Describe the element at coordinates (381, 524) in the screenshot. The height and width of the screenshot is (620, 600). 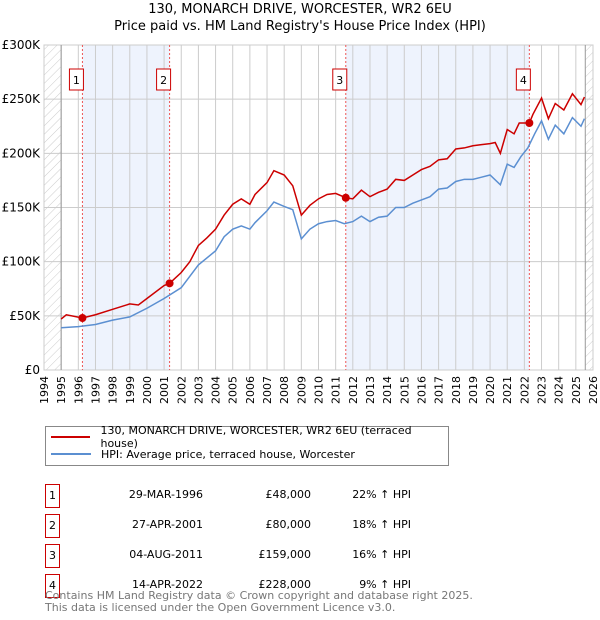
I see `hpi-diff: 18% ↑ HPI` at that location.